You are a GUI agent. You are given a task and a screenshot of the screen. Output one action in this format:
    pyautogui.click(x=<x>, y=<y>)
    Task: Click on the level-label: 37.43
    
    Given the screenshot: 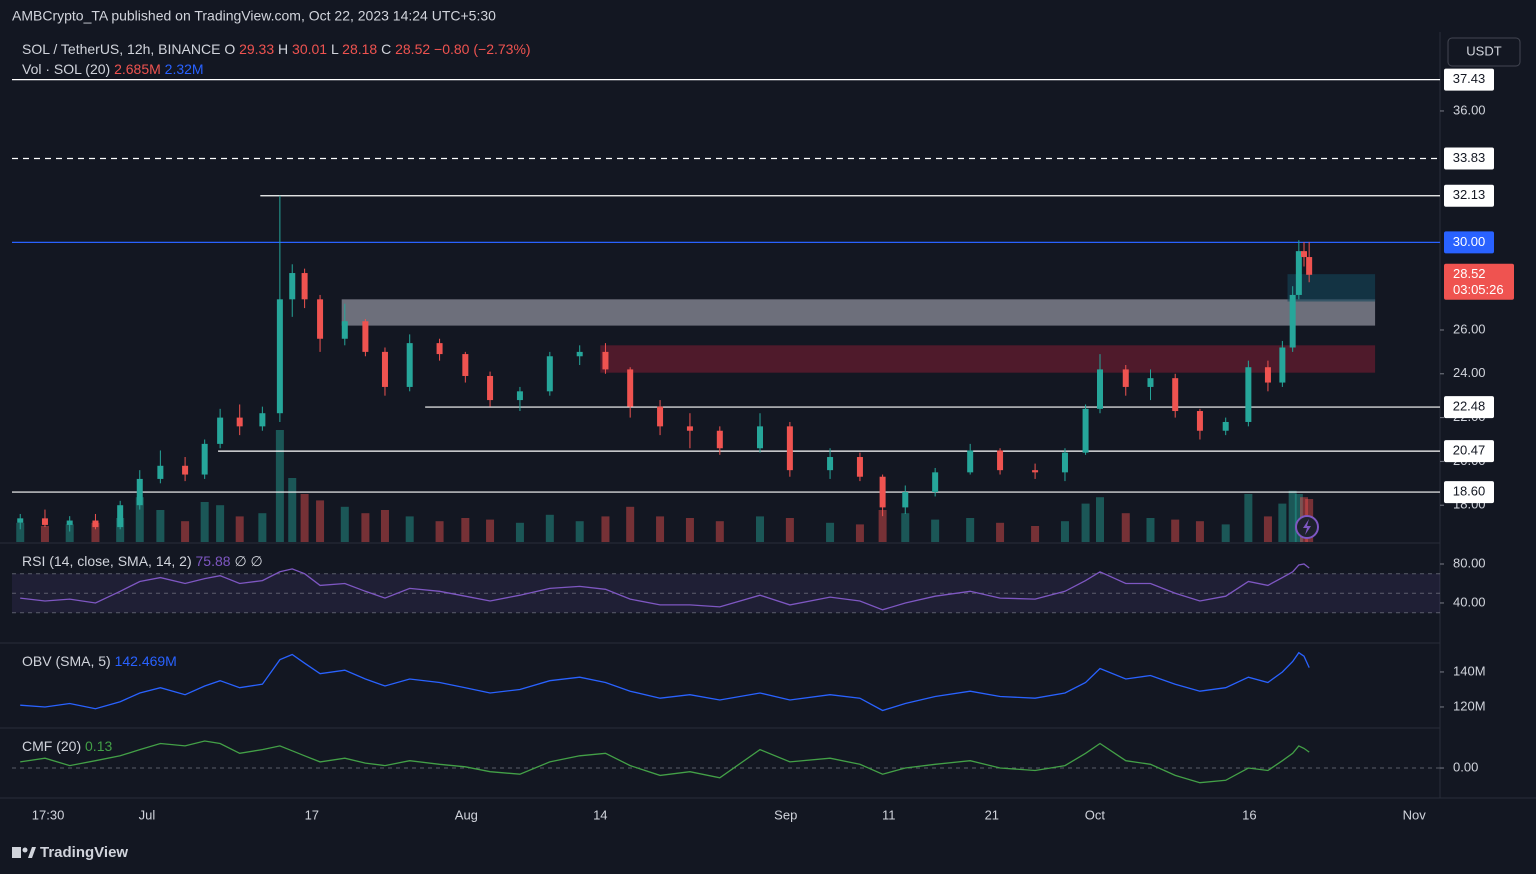 What is the action you would take?
    pyautogui.click(x=1469, y=78)
    